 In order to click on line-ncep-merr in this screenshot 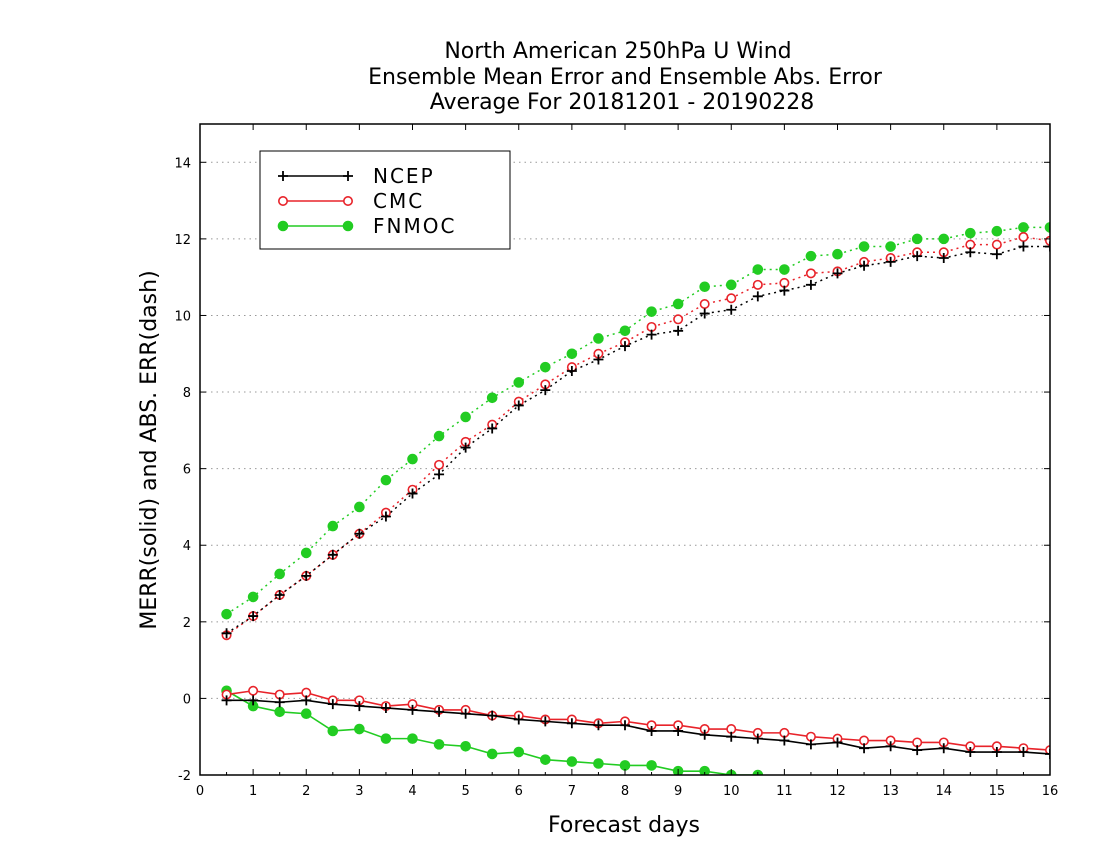, I will do `click(638, 727)`.